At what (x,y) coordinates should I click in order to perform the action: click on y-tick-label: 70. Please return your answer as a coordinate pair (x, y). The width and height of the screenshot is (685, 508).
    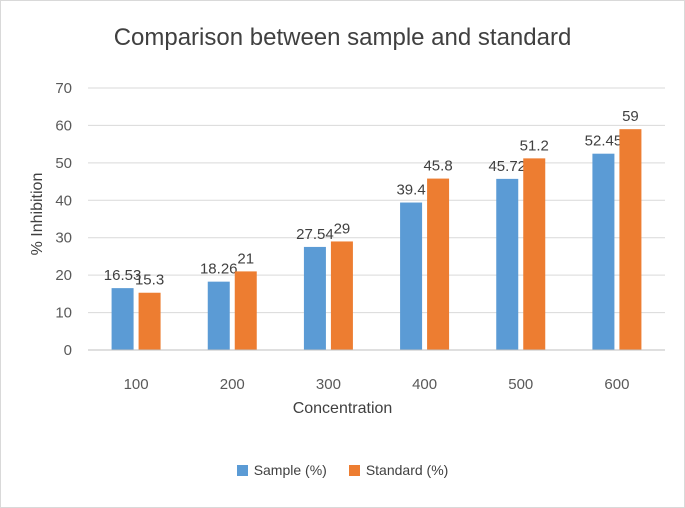
    Looking at the image, I should click on (63, 88).